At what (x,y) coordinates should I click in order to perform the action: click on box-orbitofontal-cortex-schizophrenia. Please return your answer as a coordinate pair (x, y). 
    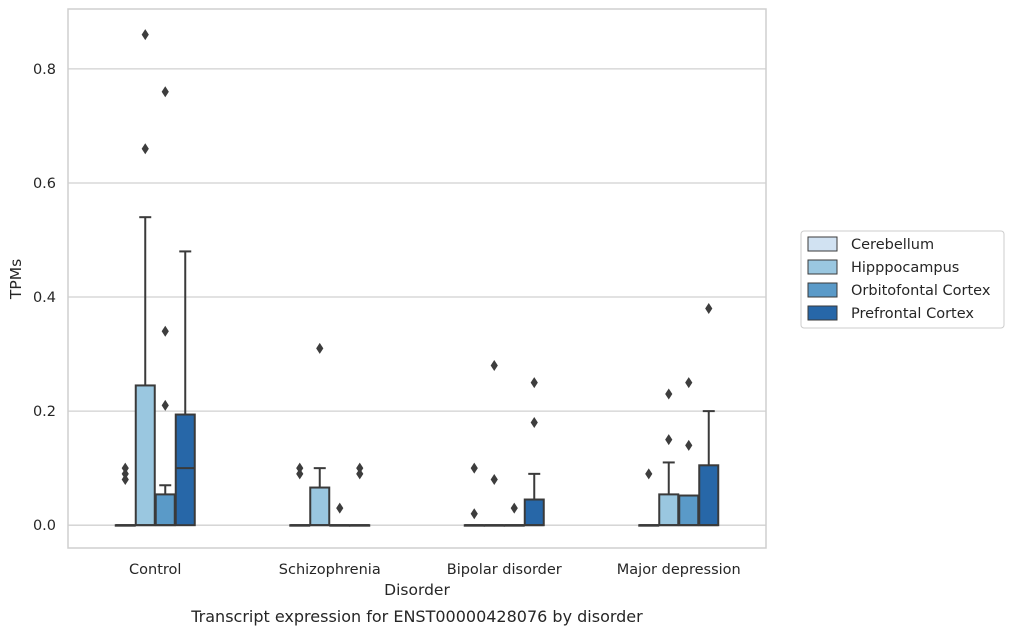
    Looking at the image, I should click on (340, 514).